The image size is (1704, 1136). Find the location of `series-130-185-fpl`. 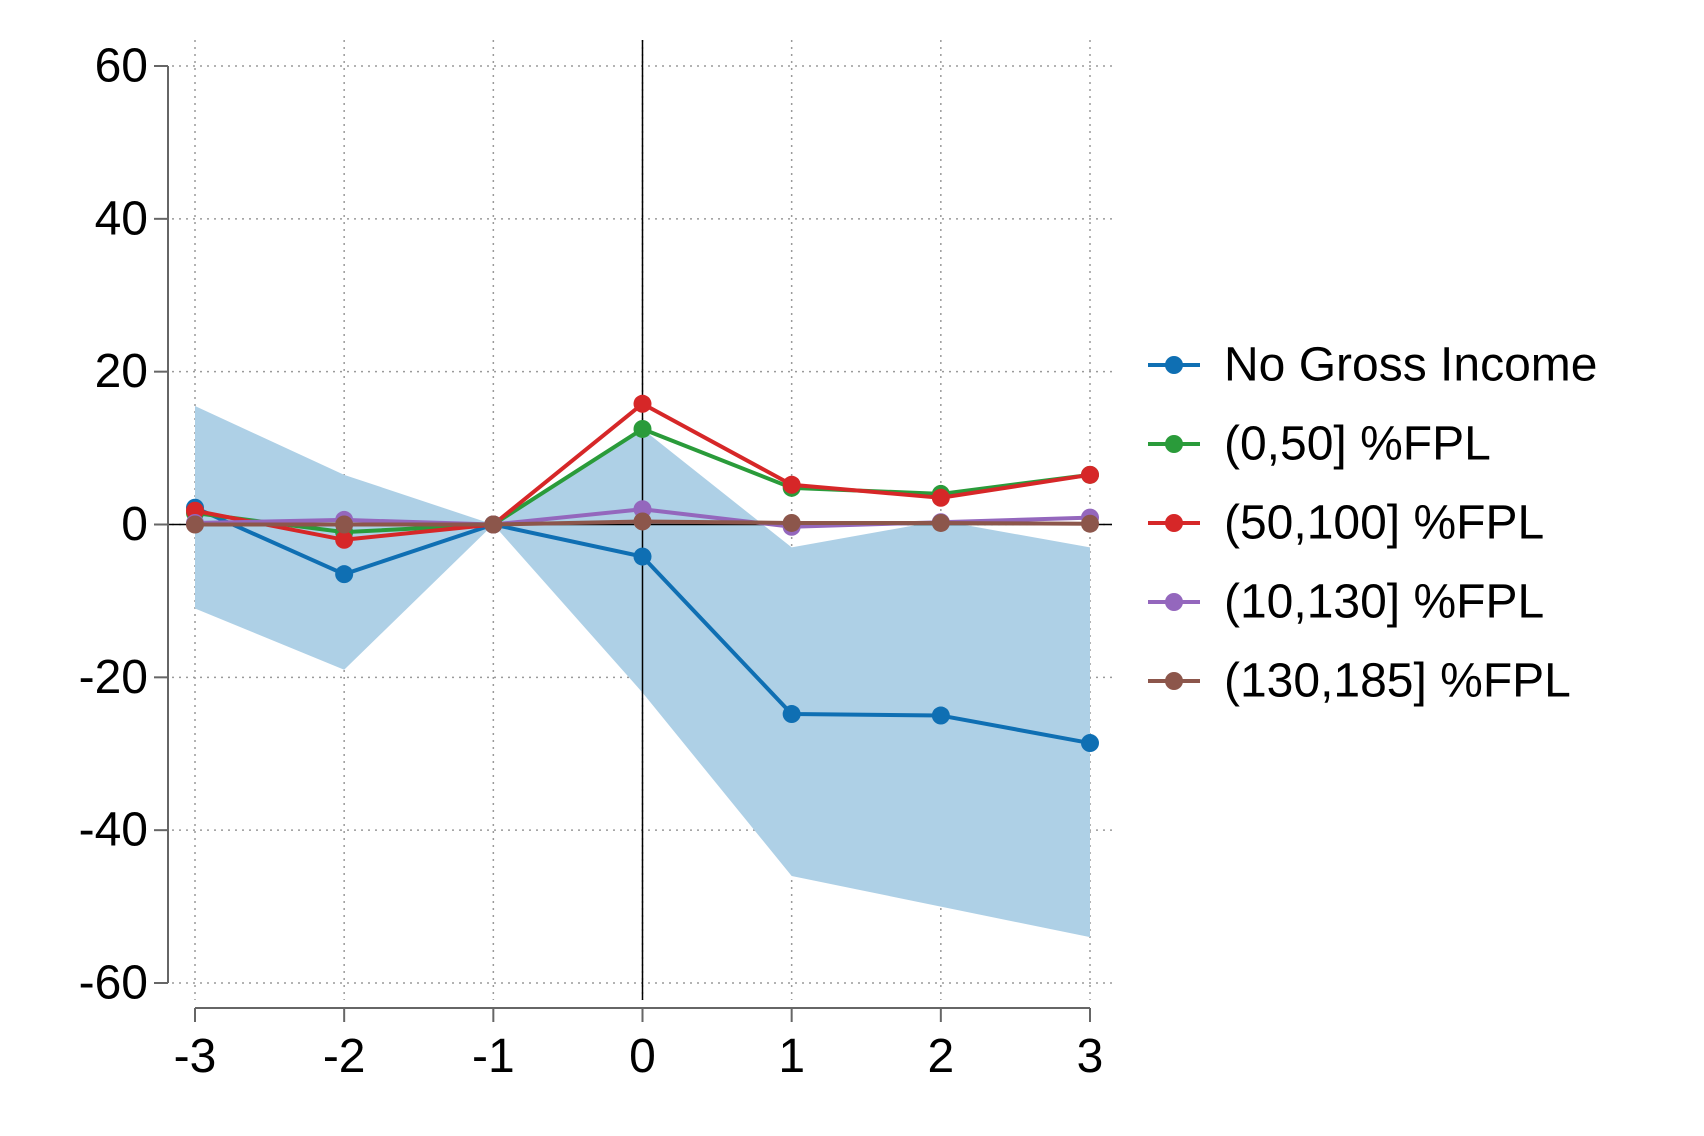

series-130-185-fpl is located at coordinates (642, 523).